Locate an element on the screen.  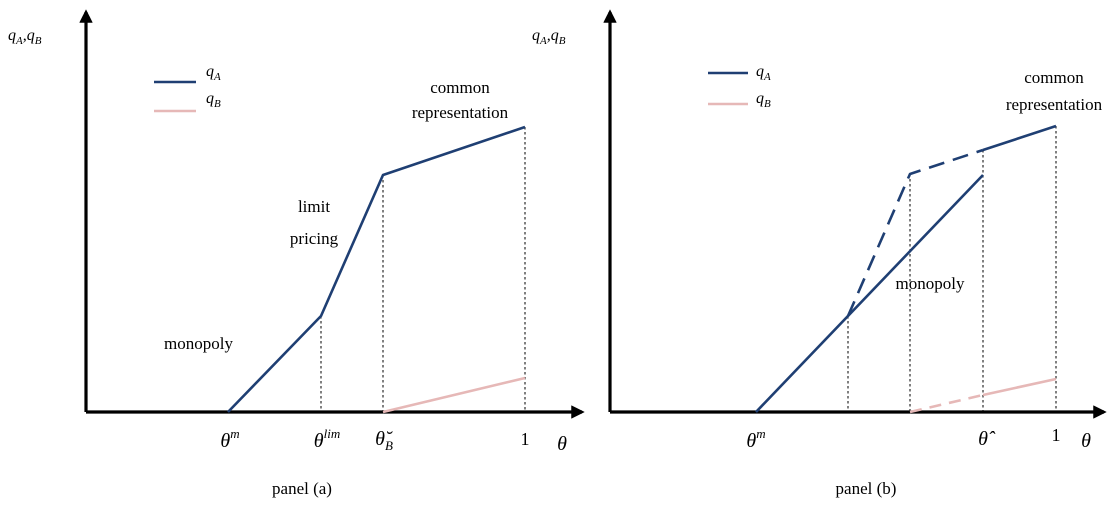
panel-a-pricing-label: pricing is located at coordinates (314, 238).